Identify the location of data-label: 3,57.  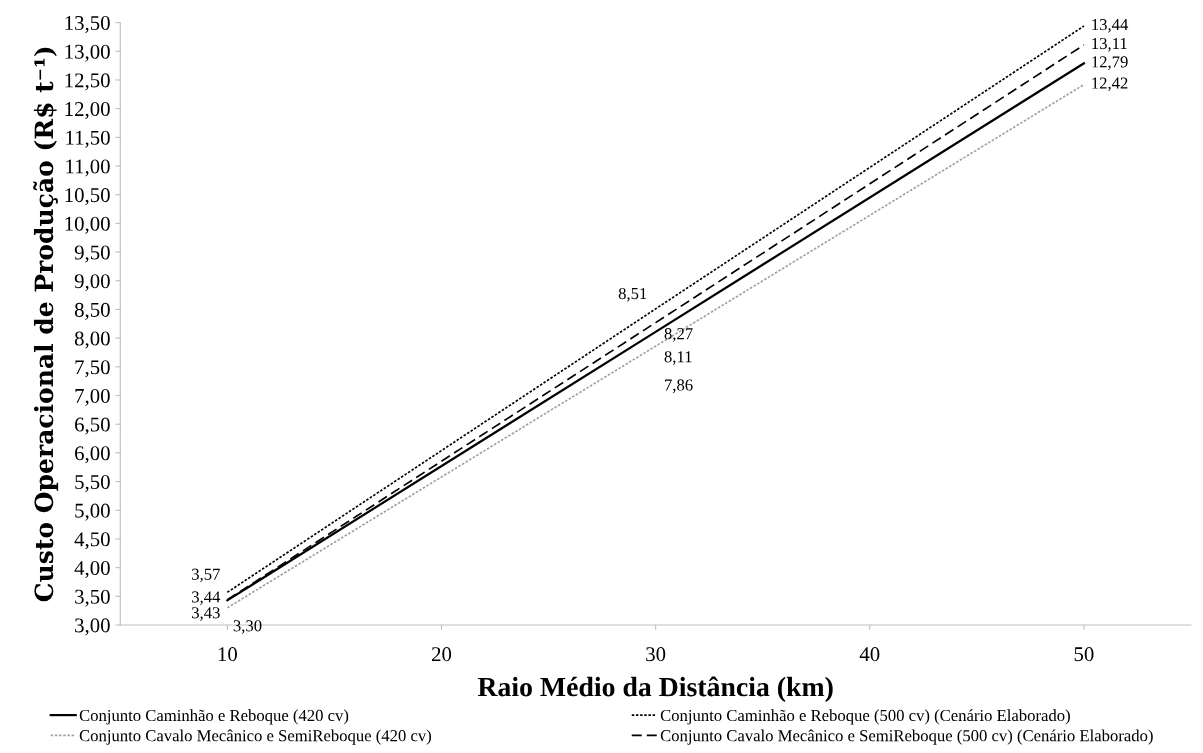
(206, 575).